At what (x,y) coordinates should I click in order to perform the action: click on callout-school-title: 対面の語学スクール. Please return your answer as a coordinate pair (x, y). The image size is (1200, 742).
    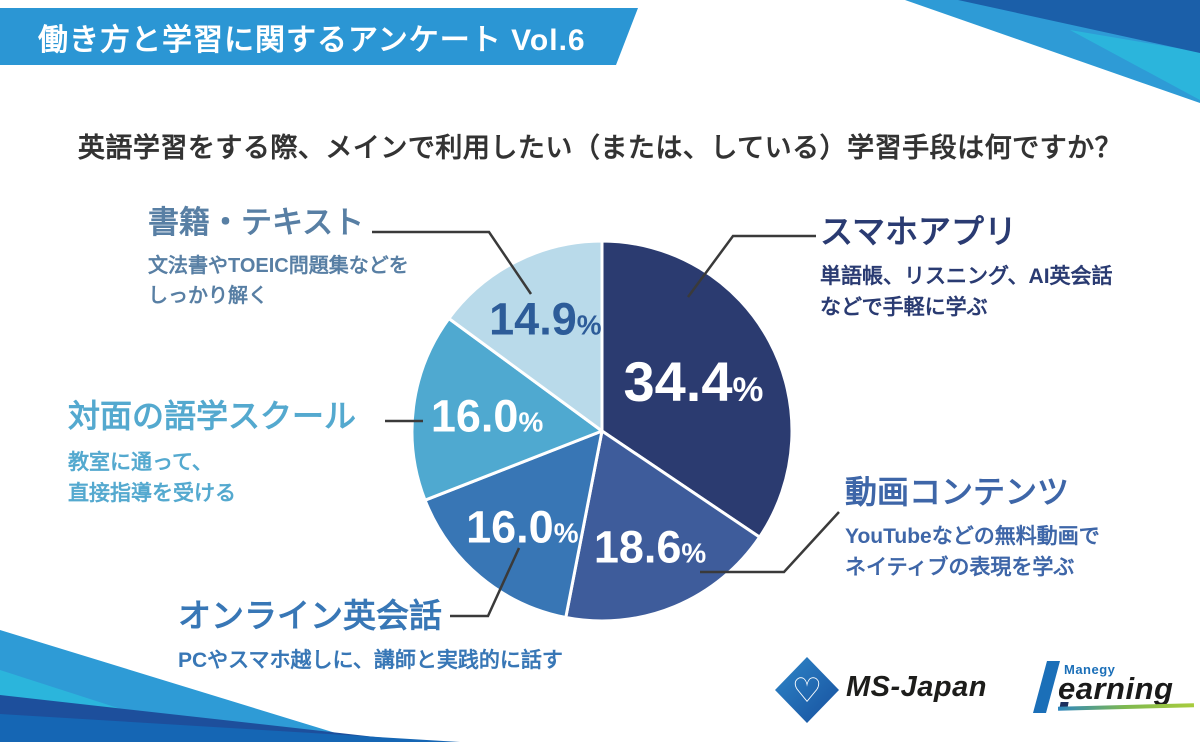
    Looking at the image, I should click on (212, 416).